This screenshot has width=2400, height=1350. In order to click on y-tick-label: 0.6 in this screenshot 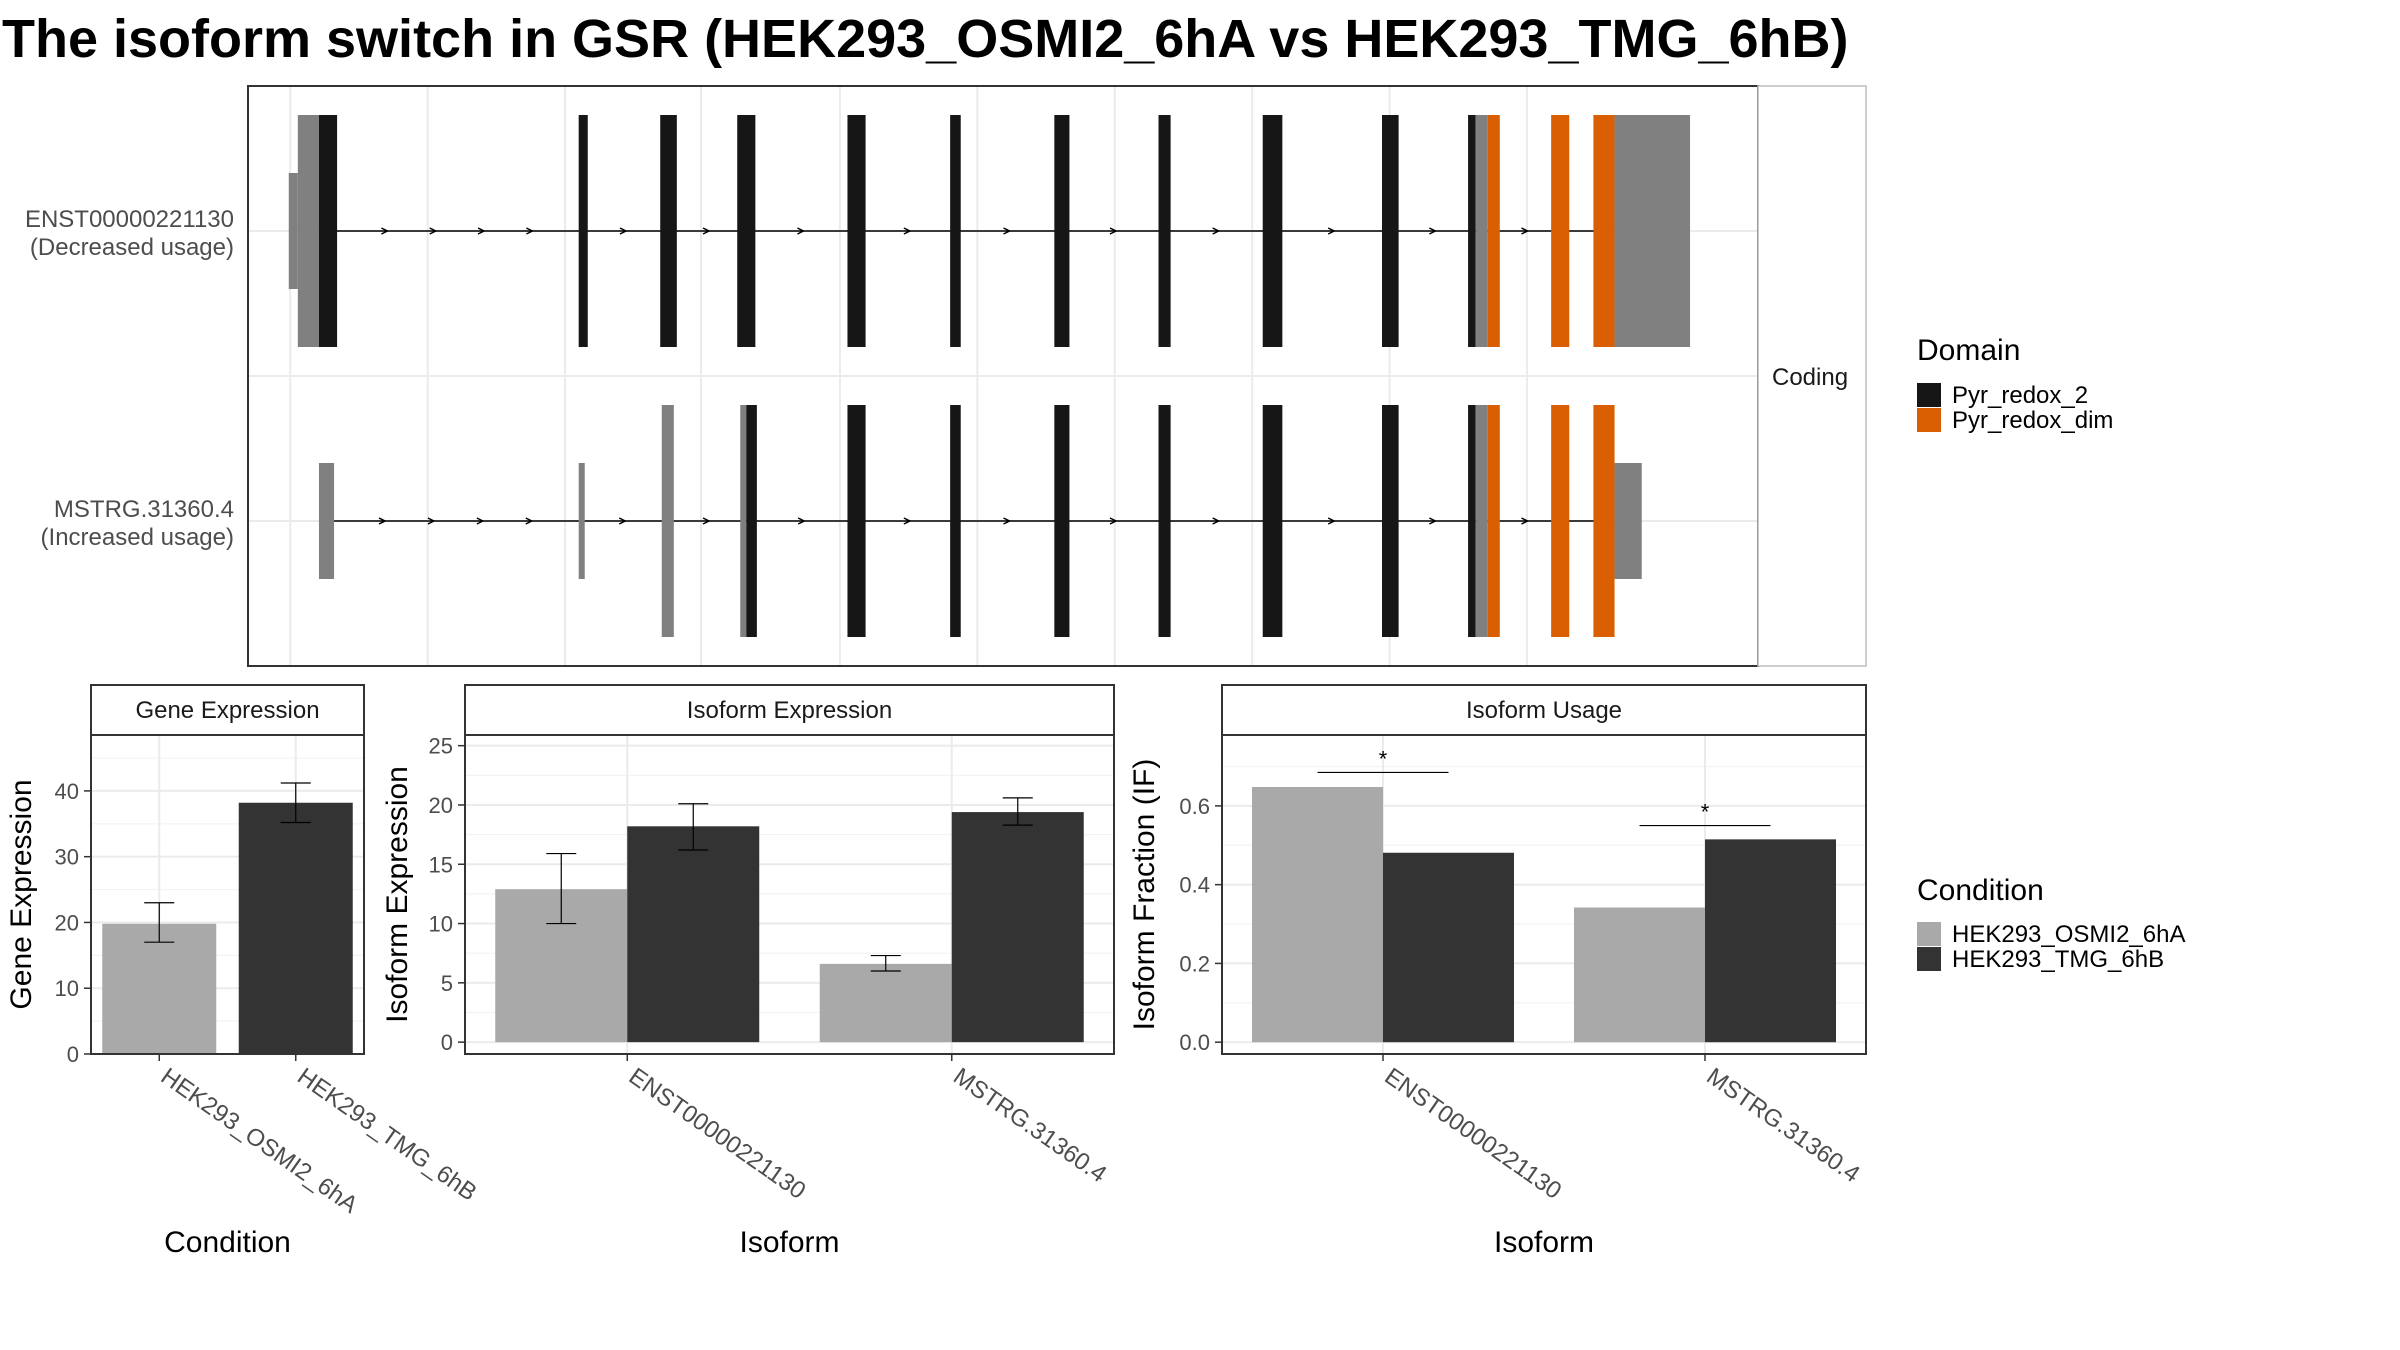, I will do `click(1194, 806)`.